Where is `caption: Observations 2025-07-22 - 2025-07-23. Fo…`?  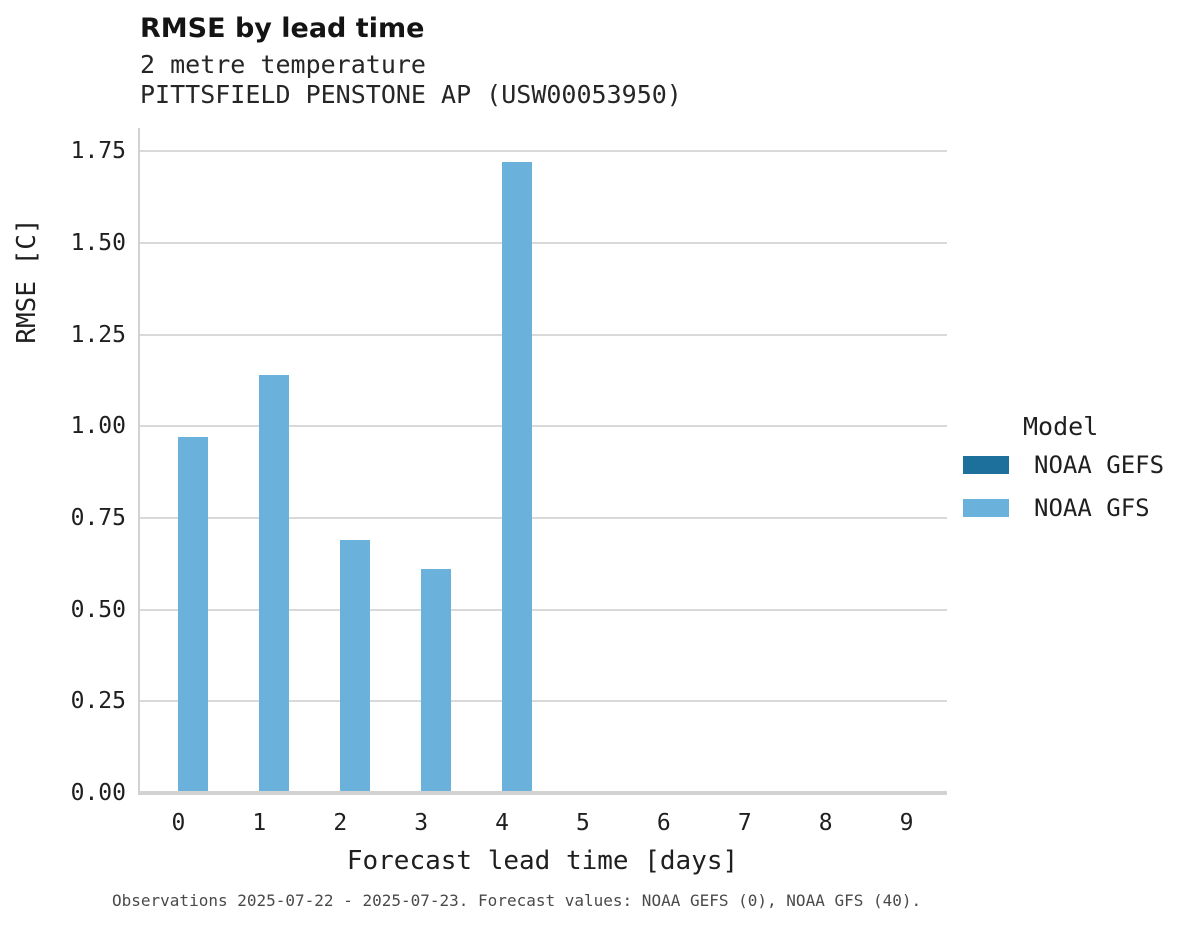
caption: Observations 2025-07-22 - 2025-07-23. Fo… is located at coordinates (517, 900).